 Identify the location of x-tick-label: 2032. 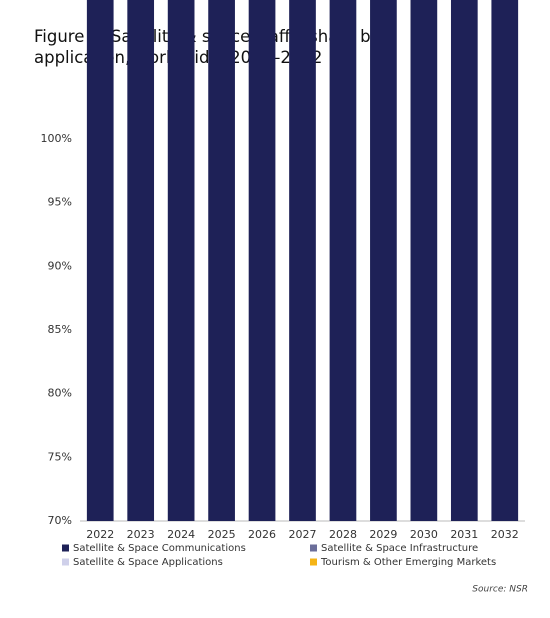
(505, 534).